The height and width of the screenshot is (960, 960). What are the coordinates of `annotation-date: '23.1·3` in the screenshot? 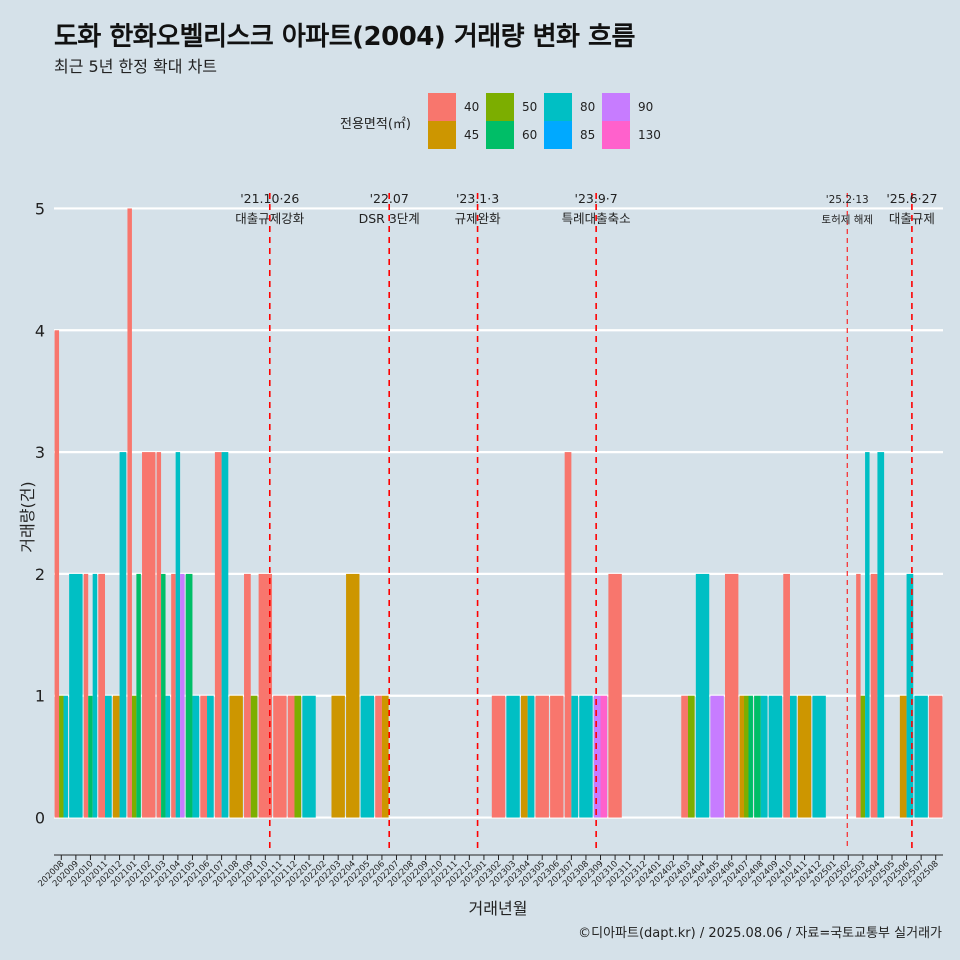 It's located at (477, 198).